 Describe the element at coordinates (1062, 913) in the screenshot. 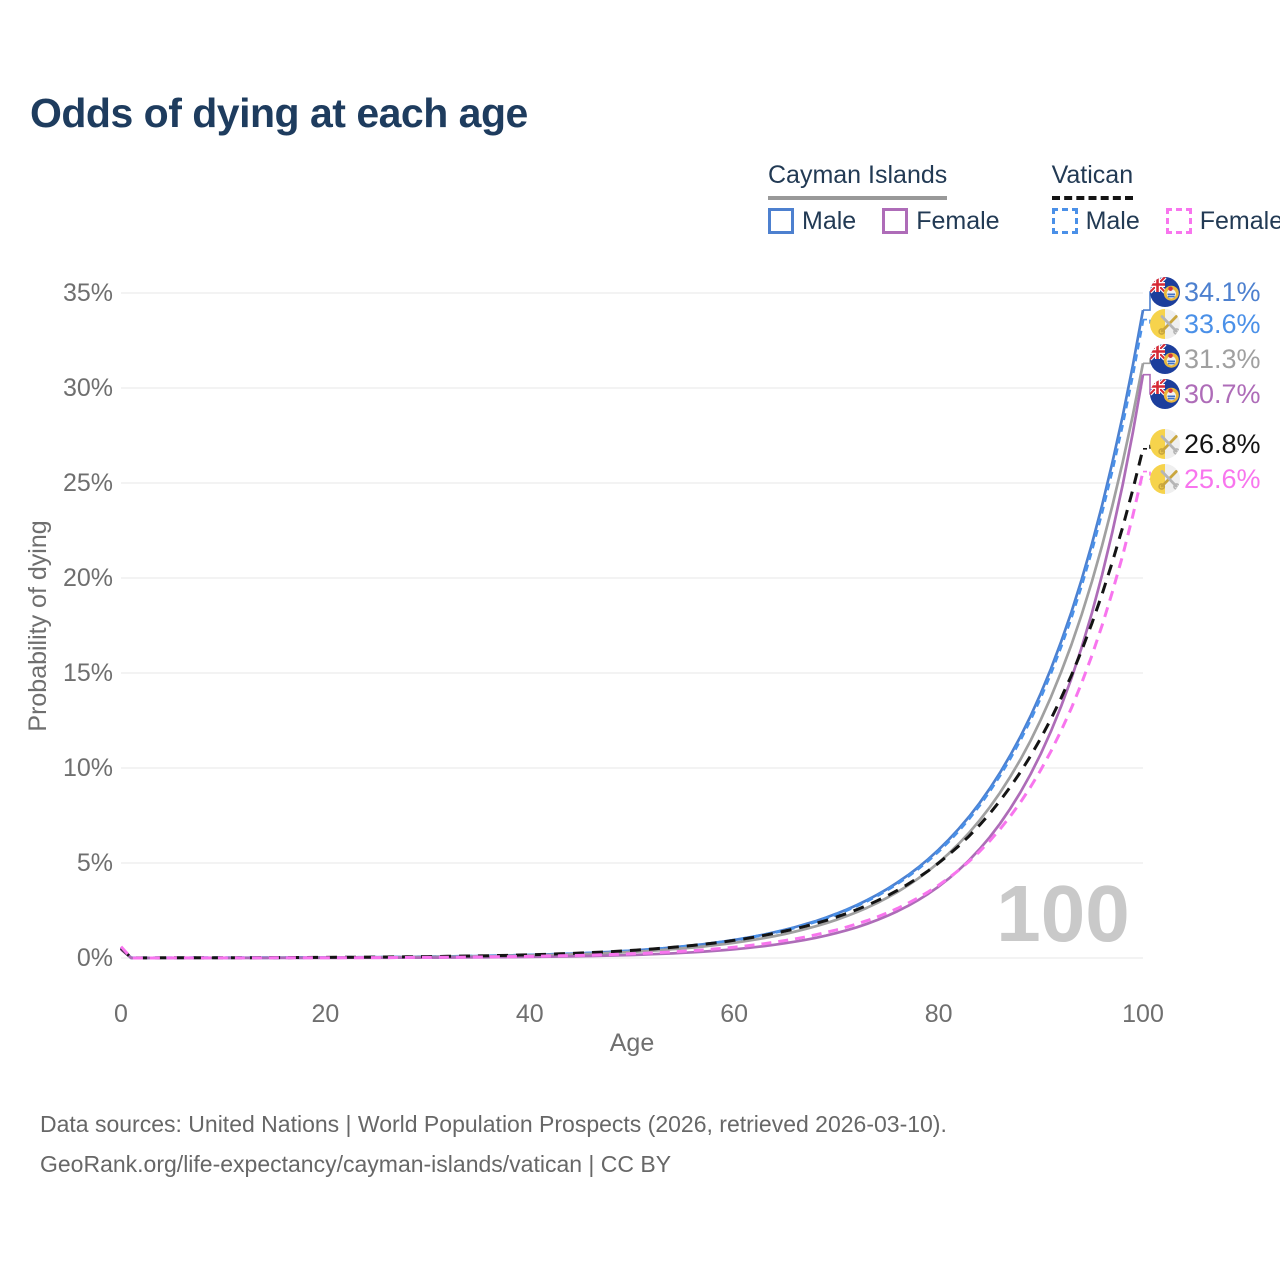

I see `age-counter-watermark: 100` at that location.